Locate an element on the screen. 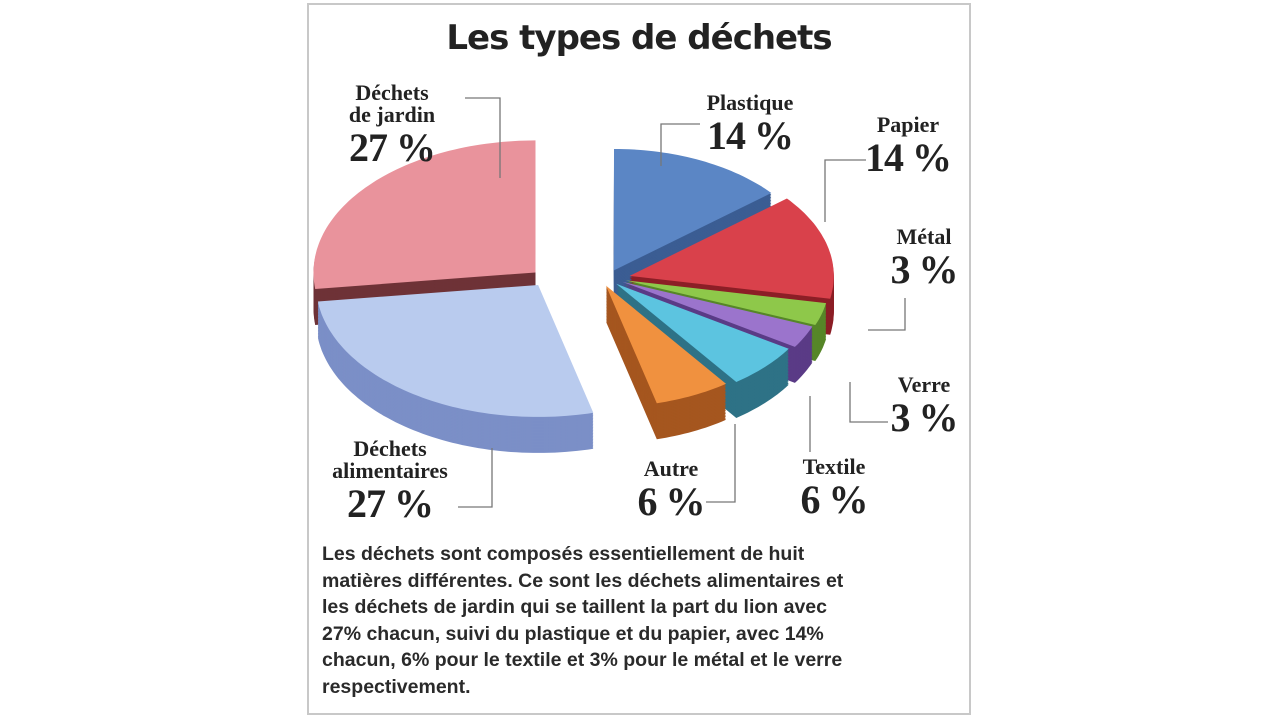 This screenshot has height=720, width=1280. label-dechets-alimentaires: Déchets alimentaires 27 % is located at coordinates (390, 482).